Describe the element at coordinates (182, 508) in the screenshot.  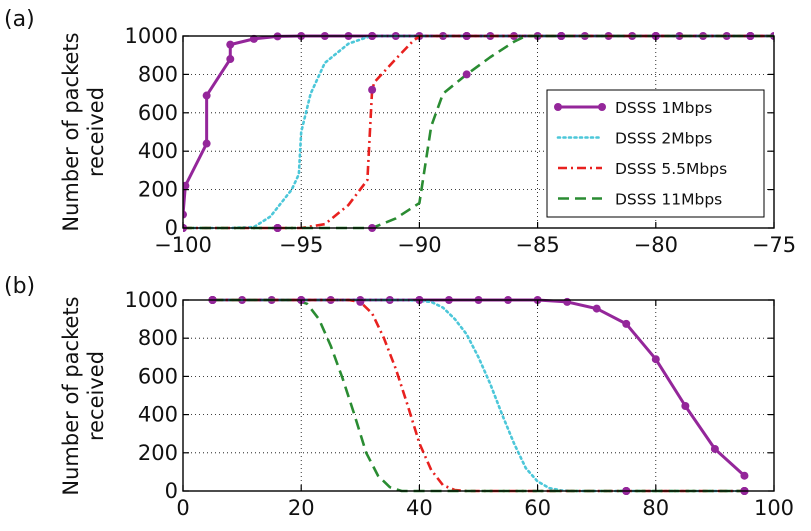
I see `x-tick-label: 0` at that location.